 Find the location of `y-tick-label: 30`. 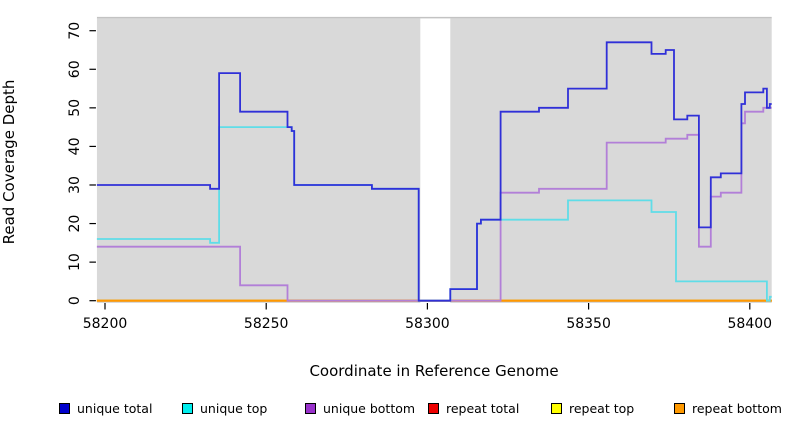

y-tick-label: 30 is located at coordinates (75, 185).